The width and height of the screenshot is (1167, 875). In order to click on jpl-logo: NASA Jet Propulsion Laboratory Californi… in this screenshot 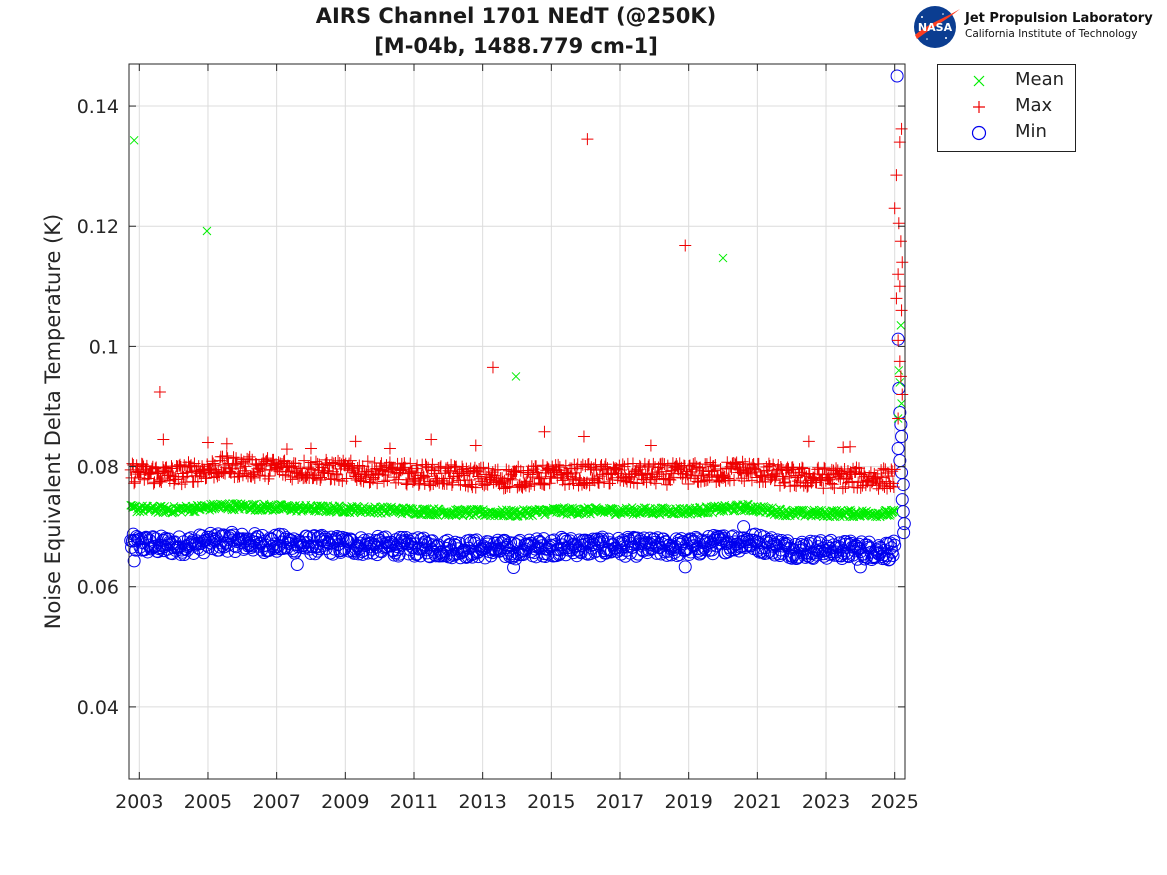, I will do `click(1033, 27)`.